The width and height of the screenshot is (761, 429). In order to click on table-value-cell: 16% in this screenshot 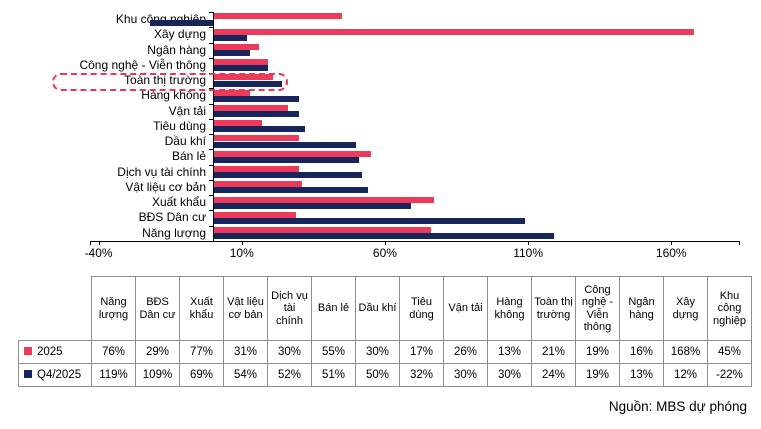, I will do `click(641, 352)`.